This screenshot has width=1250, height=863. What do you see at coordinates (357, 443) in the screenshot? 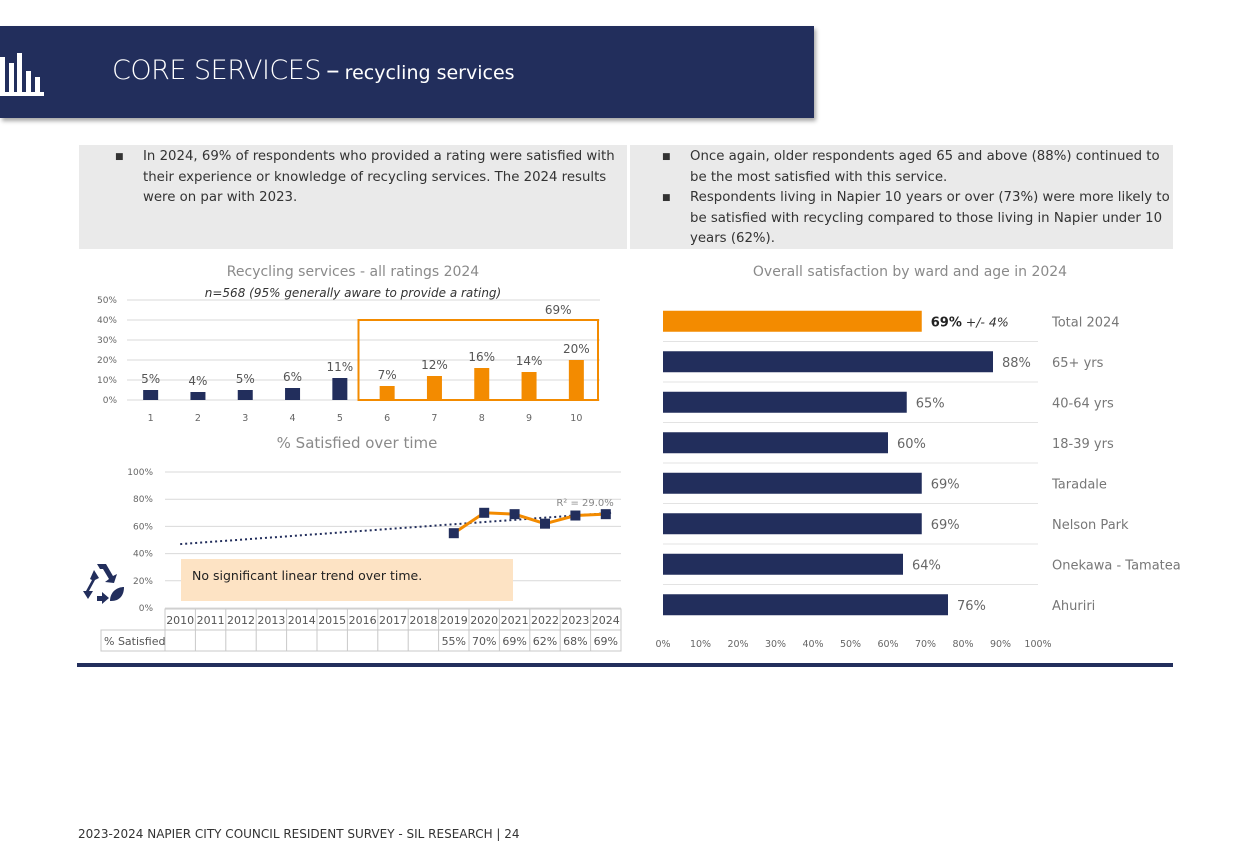
I see `trend-chart-title: % Satisfied over time` at bounding box center [357, 443].